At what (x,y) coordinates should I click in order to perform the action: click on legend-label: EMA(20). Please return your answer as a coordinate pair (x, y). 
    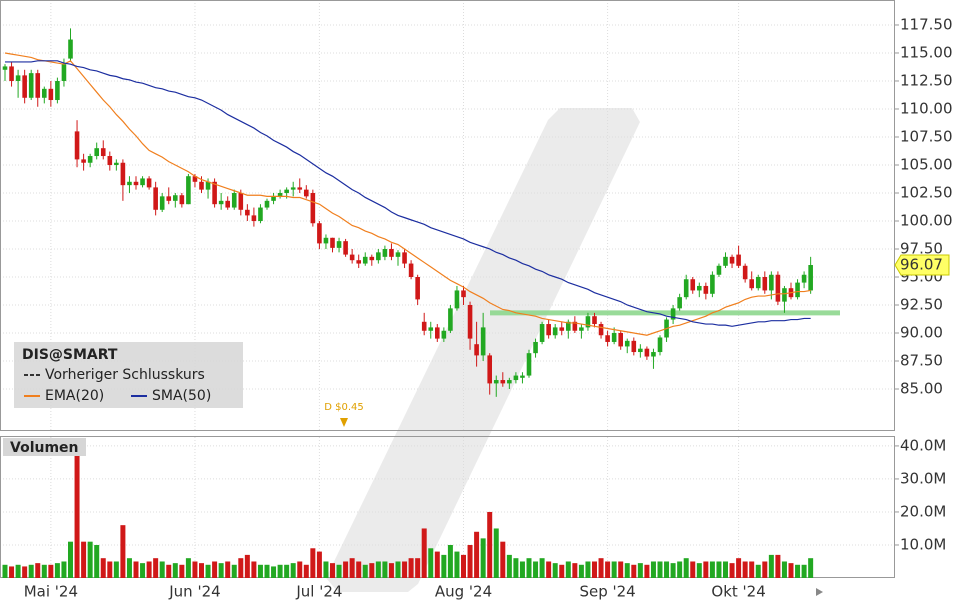
    Looking at the image, I should click on (74, 396).